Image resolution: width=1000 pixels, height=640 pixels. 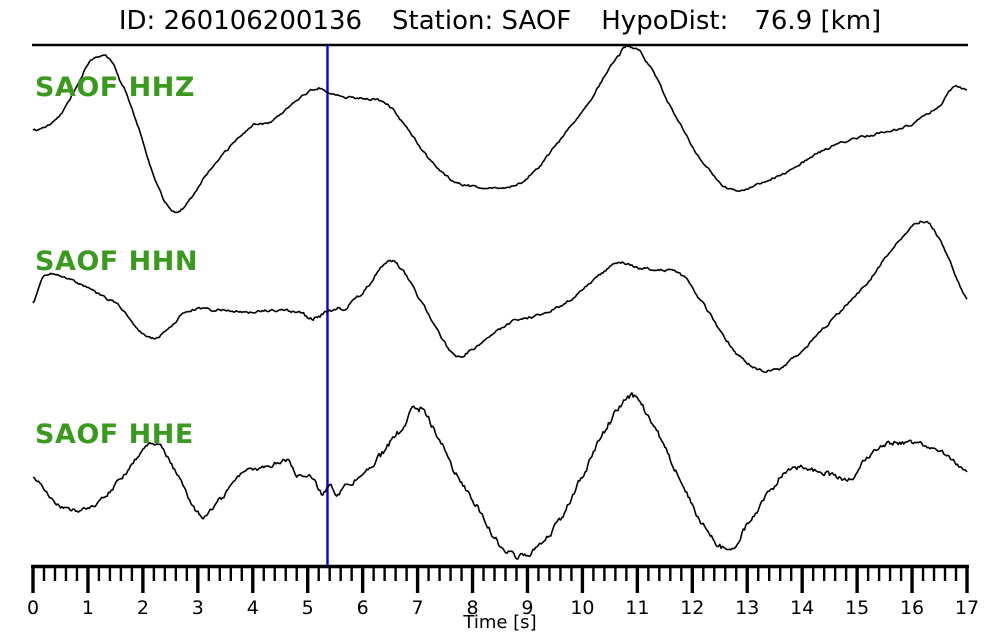 I want to click on trace-label-hhe: SAOF HHE, so click(x=114, y=434).